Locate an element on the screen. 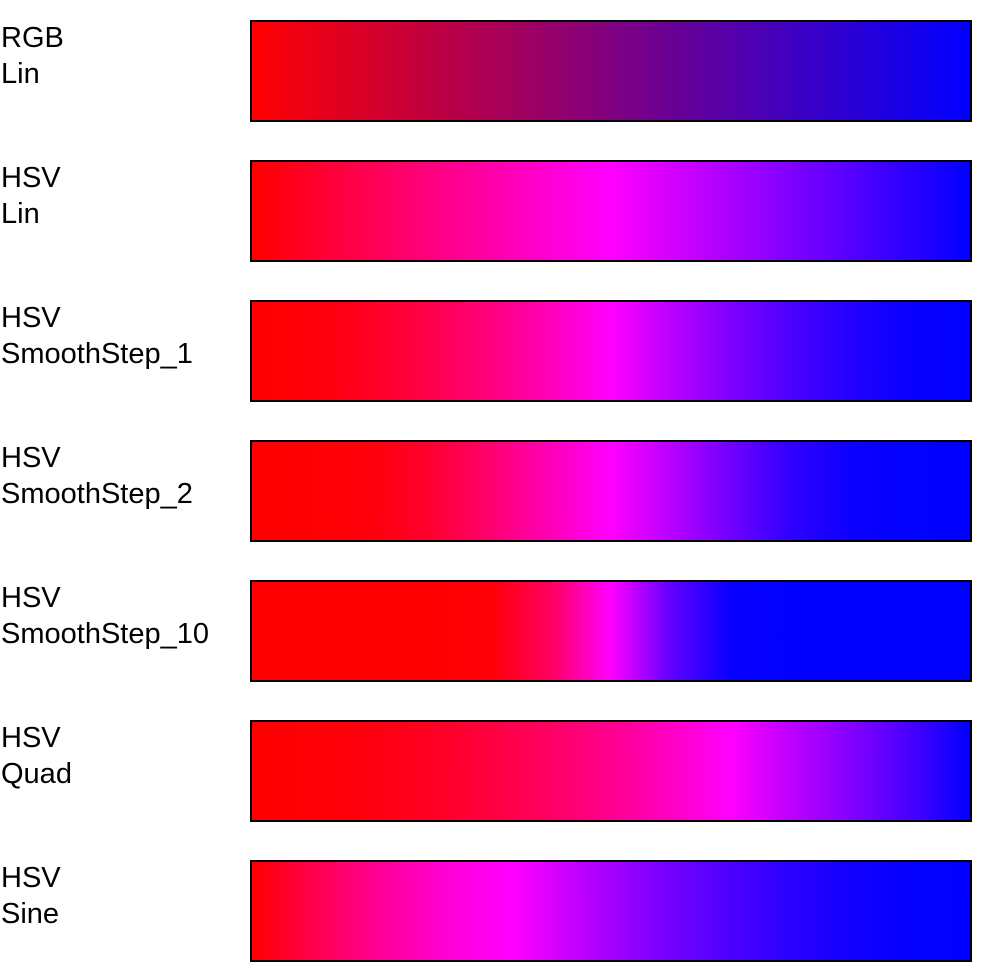  interpolation-mode-label: Sine is located at coordinates (30, 914).